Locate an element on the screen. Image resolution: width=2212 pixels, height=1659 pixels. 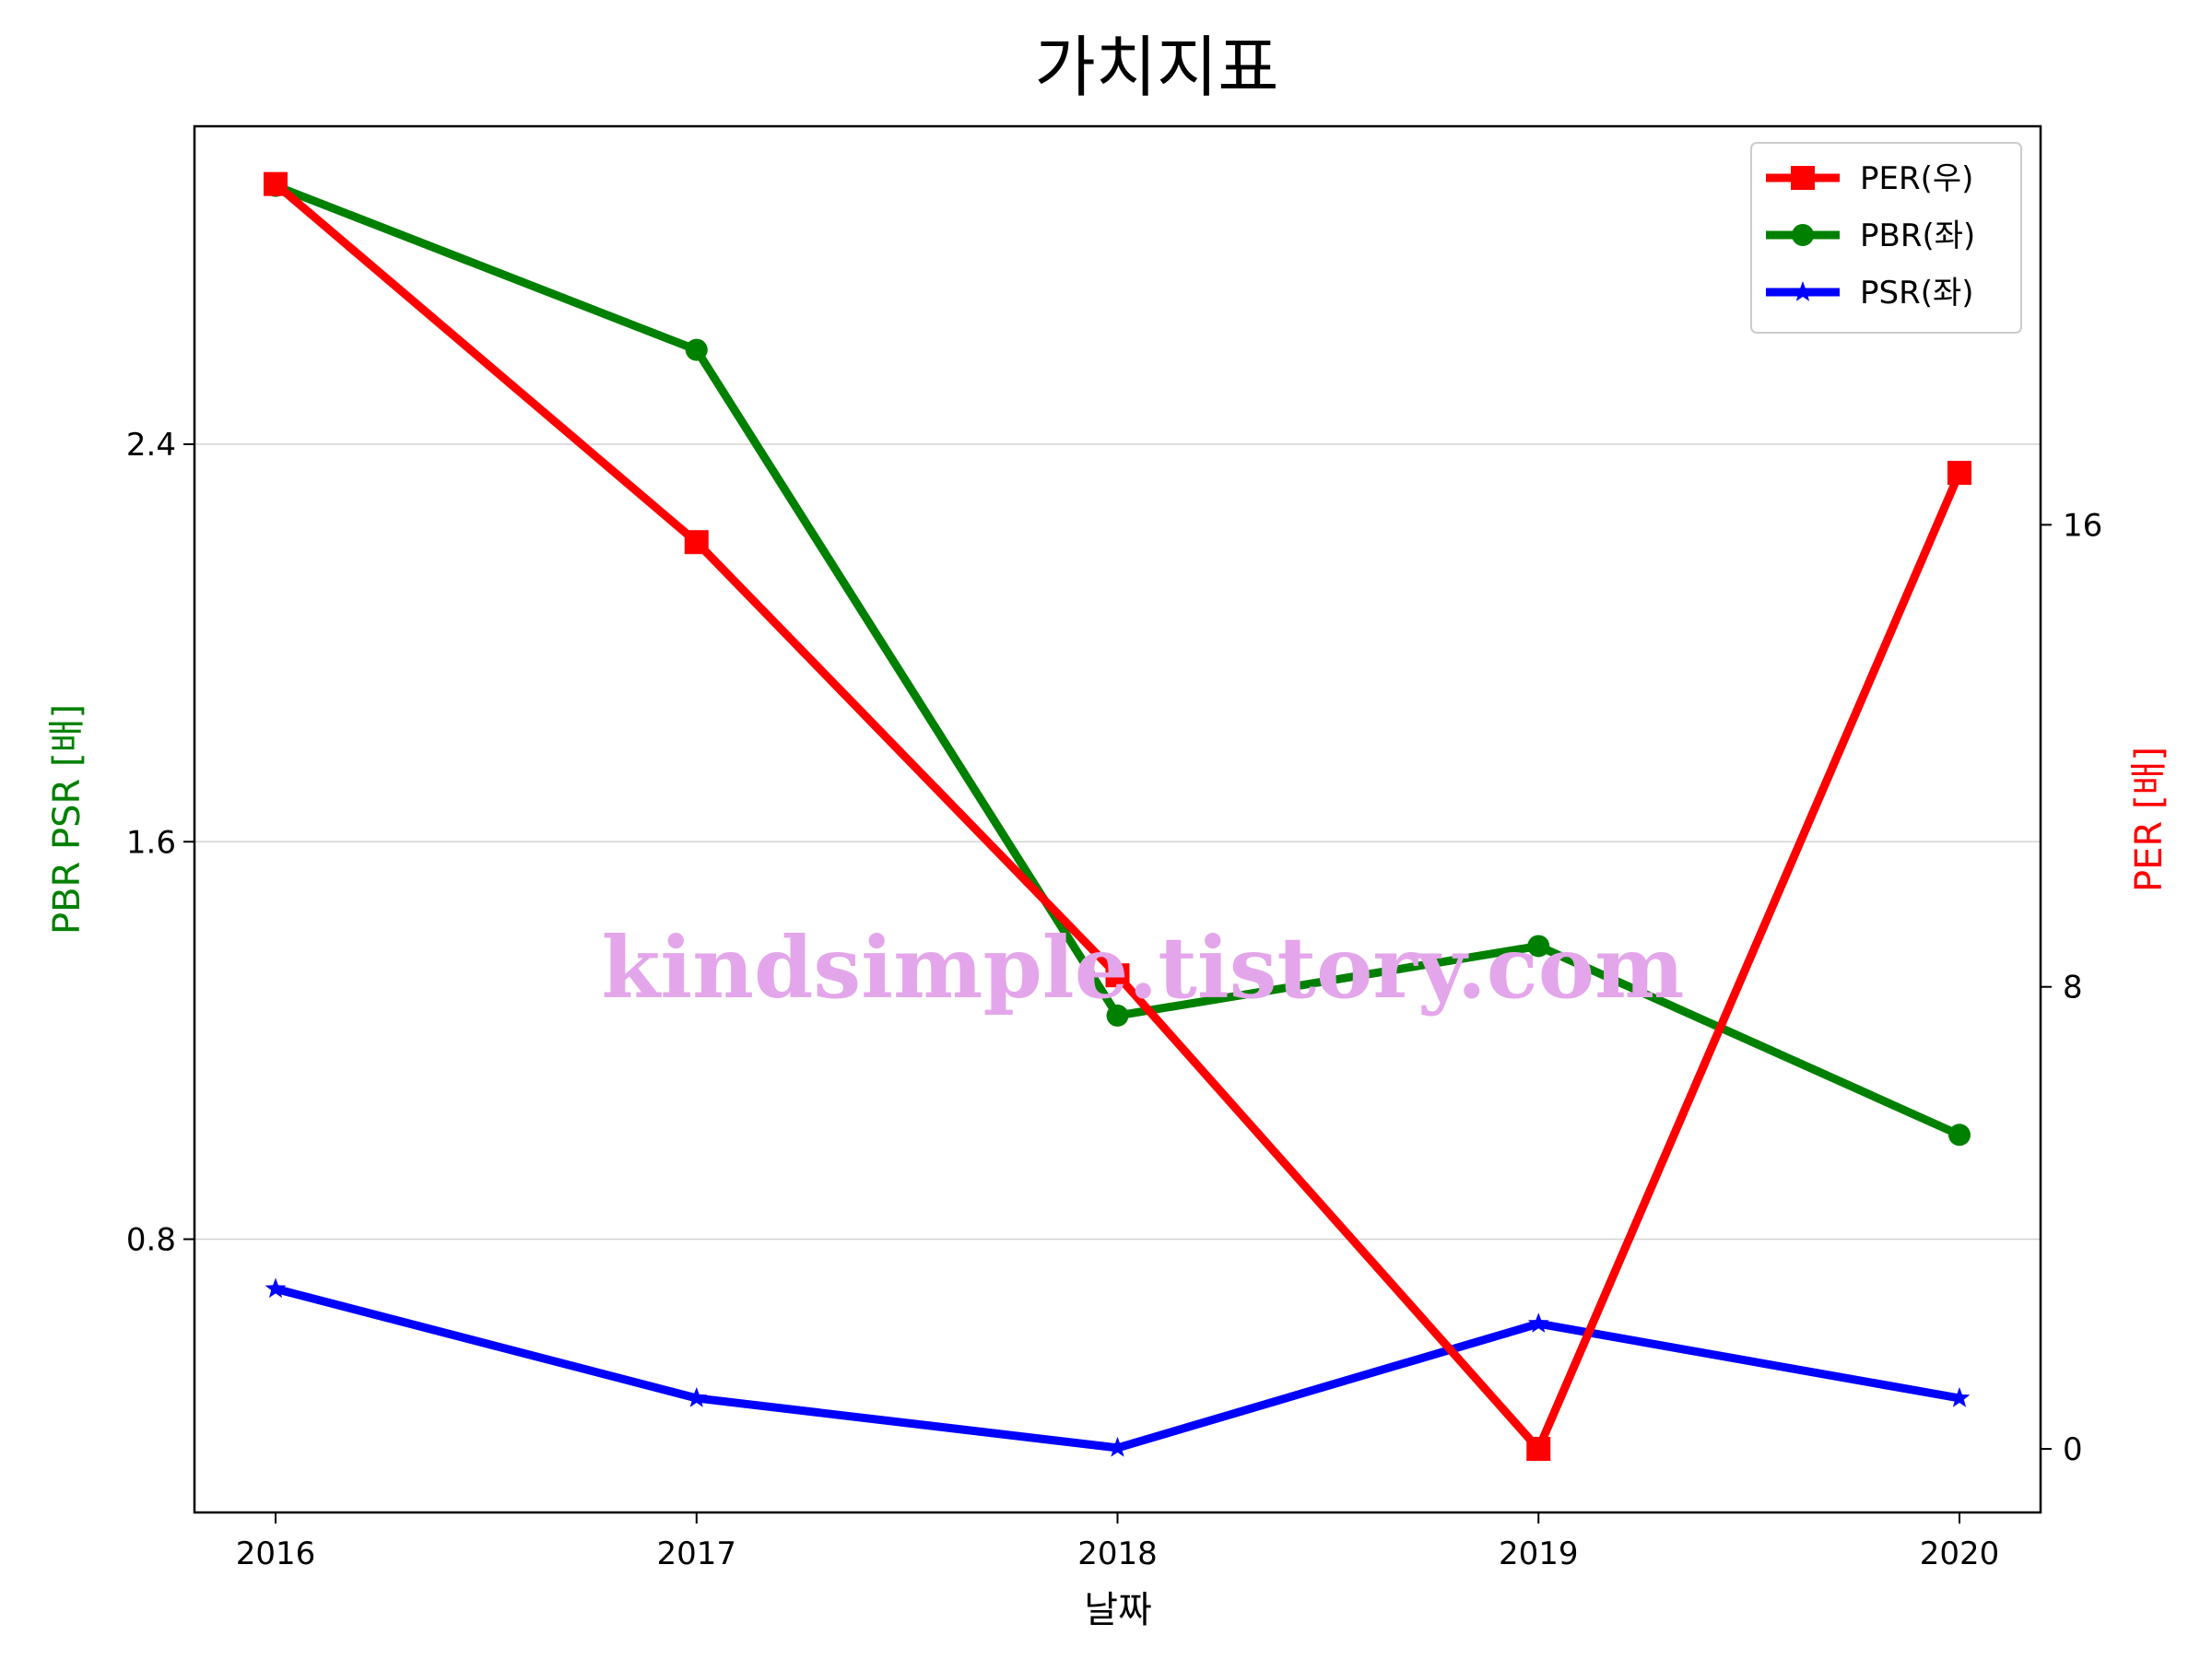
y-left-tick-label: 2.4 is located at coordinates (151, 445).